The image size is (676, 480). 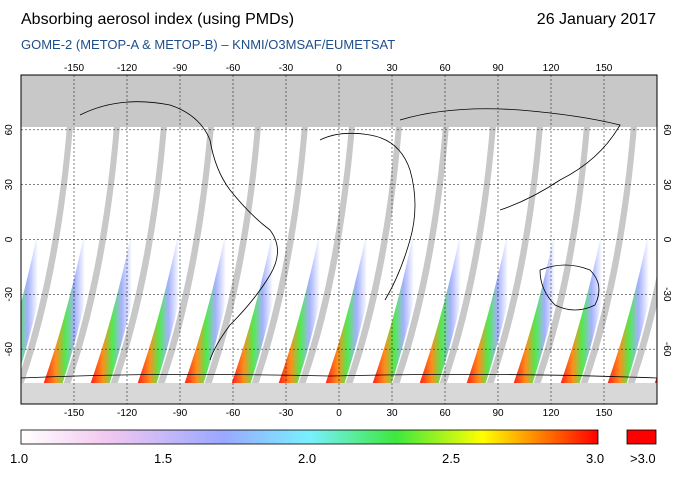 What do you see at coordinates (180, 413) in the screenshot?
I see `lon-tick-bottom: -90` at bounding box center [180, 413].